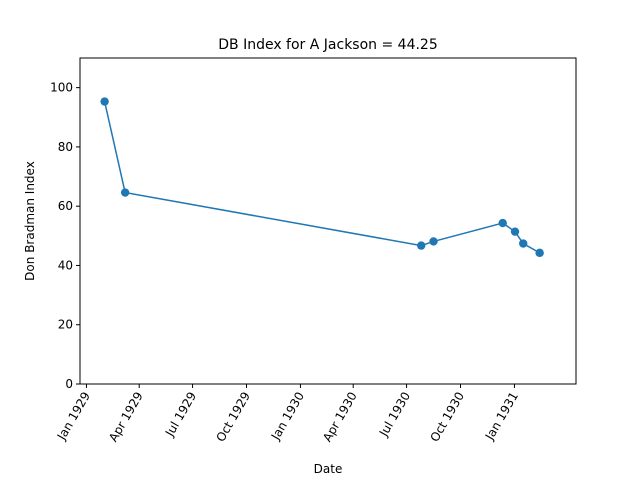 Image resolution: width=640 pixels, height=480 pixels. Describe the element at coordinates (328, 45) in the screenshot. I see `chart-title: DB Index for A Jackson = 44.25` at that location.